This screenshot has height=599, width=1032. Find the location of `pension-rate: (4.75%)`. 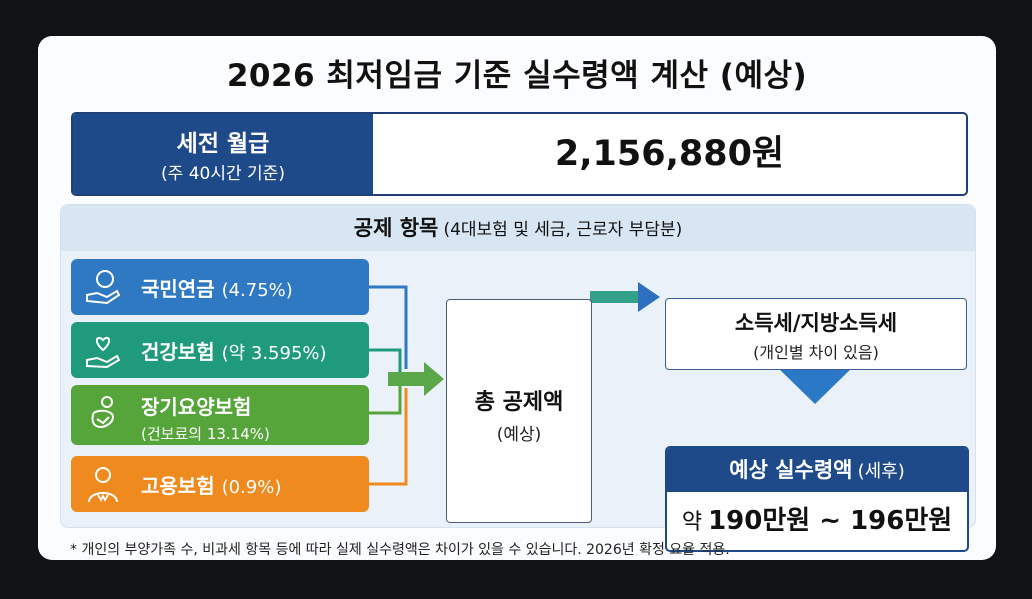

pension-rate: (4.75%) is located at coordinates (257, 290).